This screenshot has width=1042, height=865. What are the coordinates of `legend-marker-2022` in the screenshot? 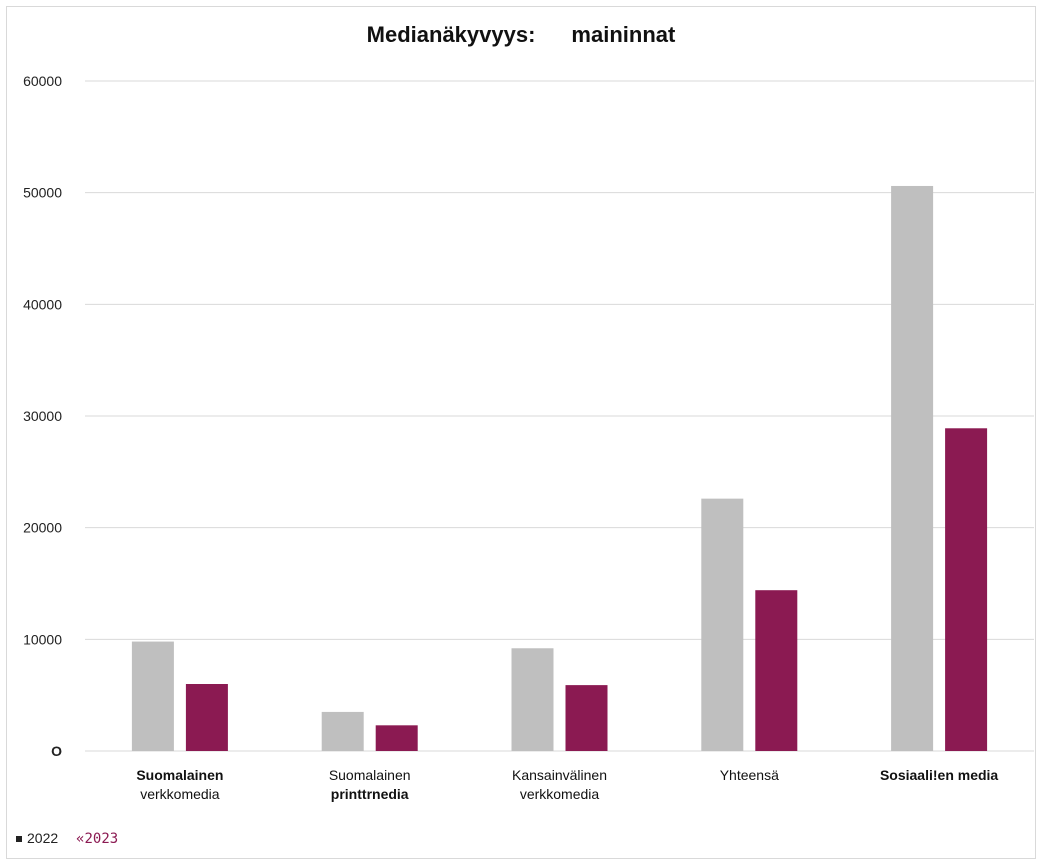 It's located at (19, 839).